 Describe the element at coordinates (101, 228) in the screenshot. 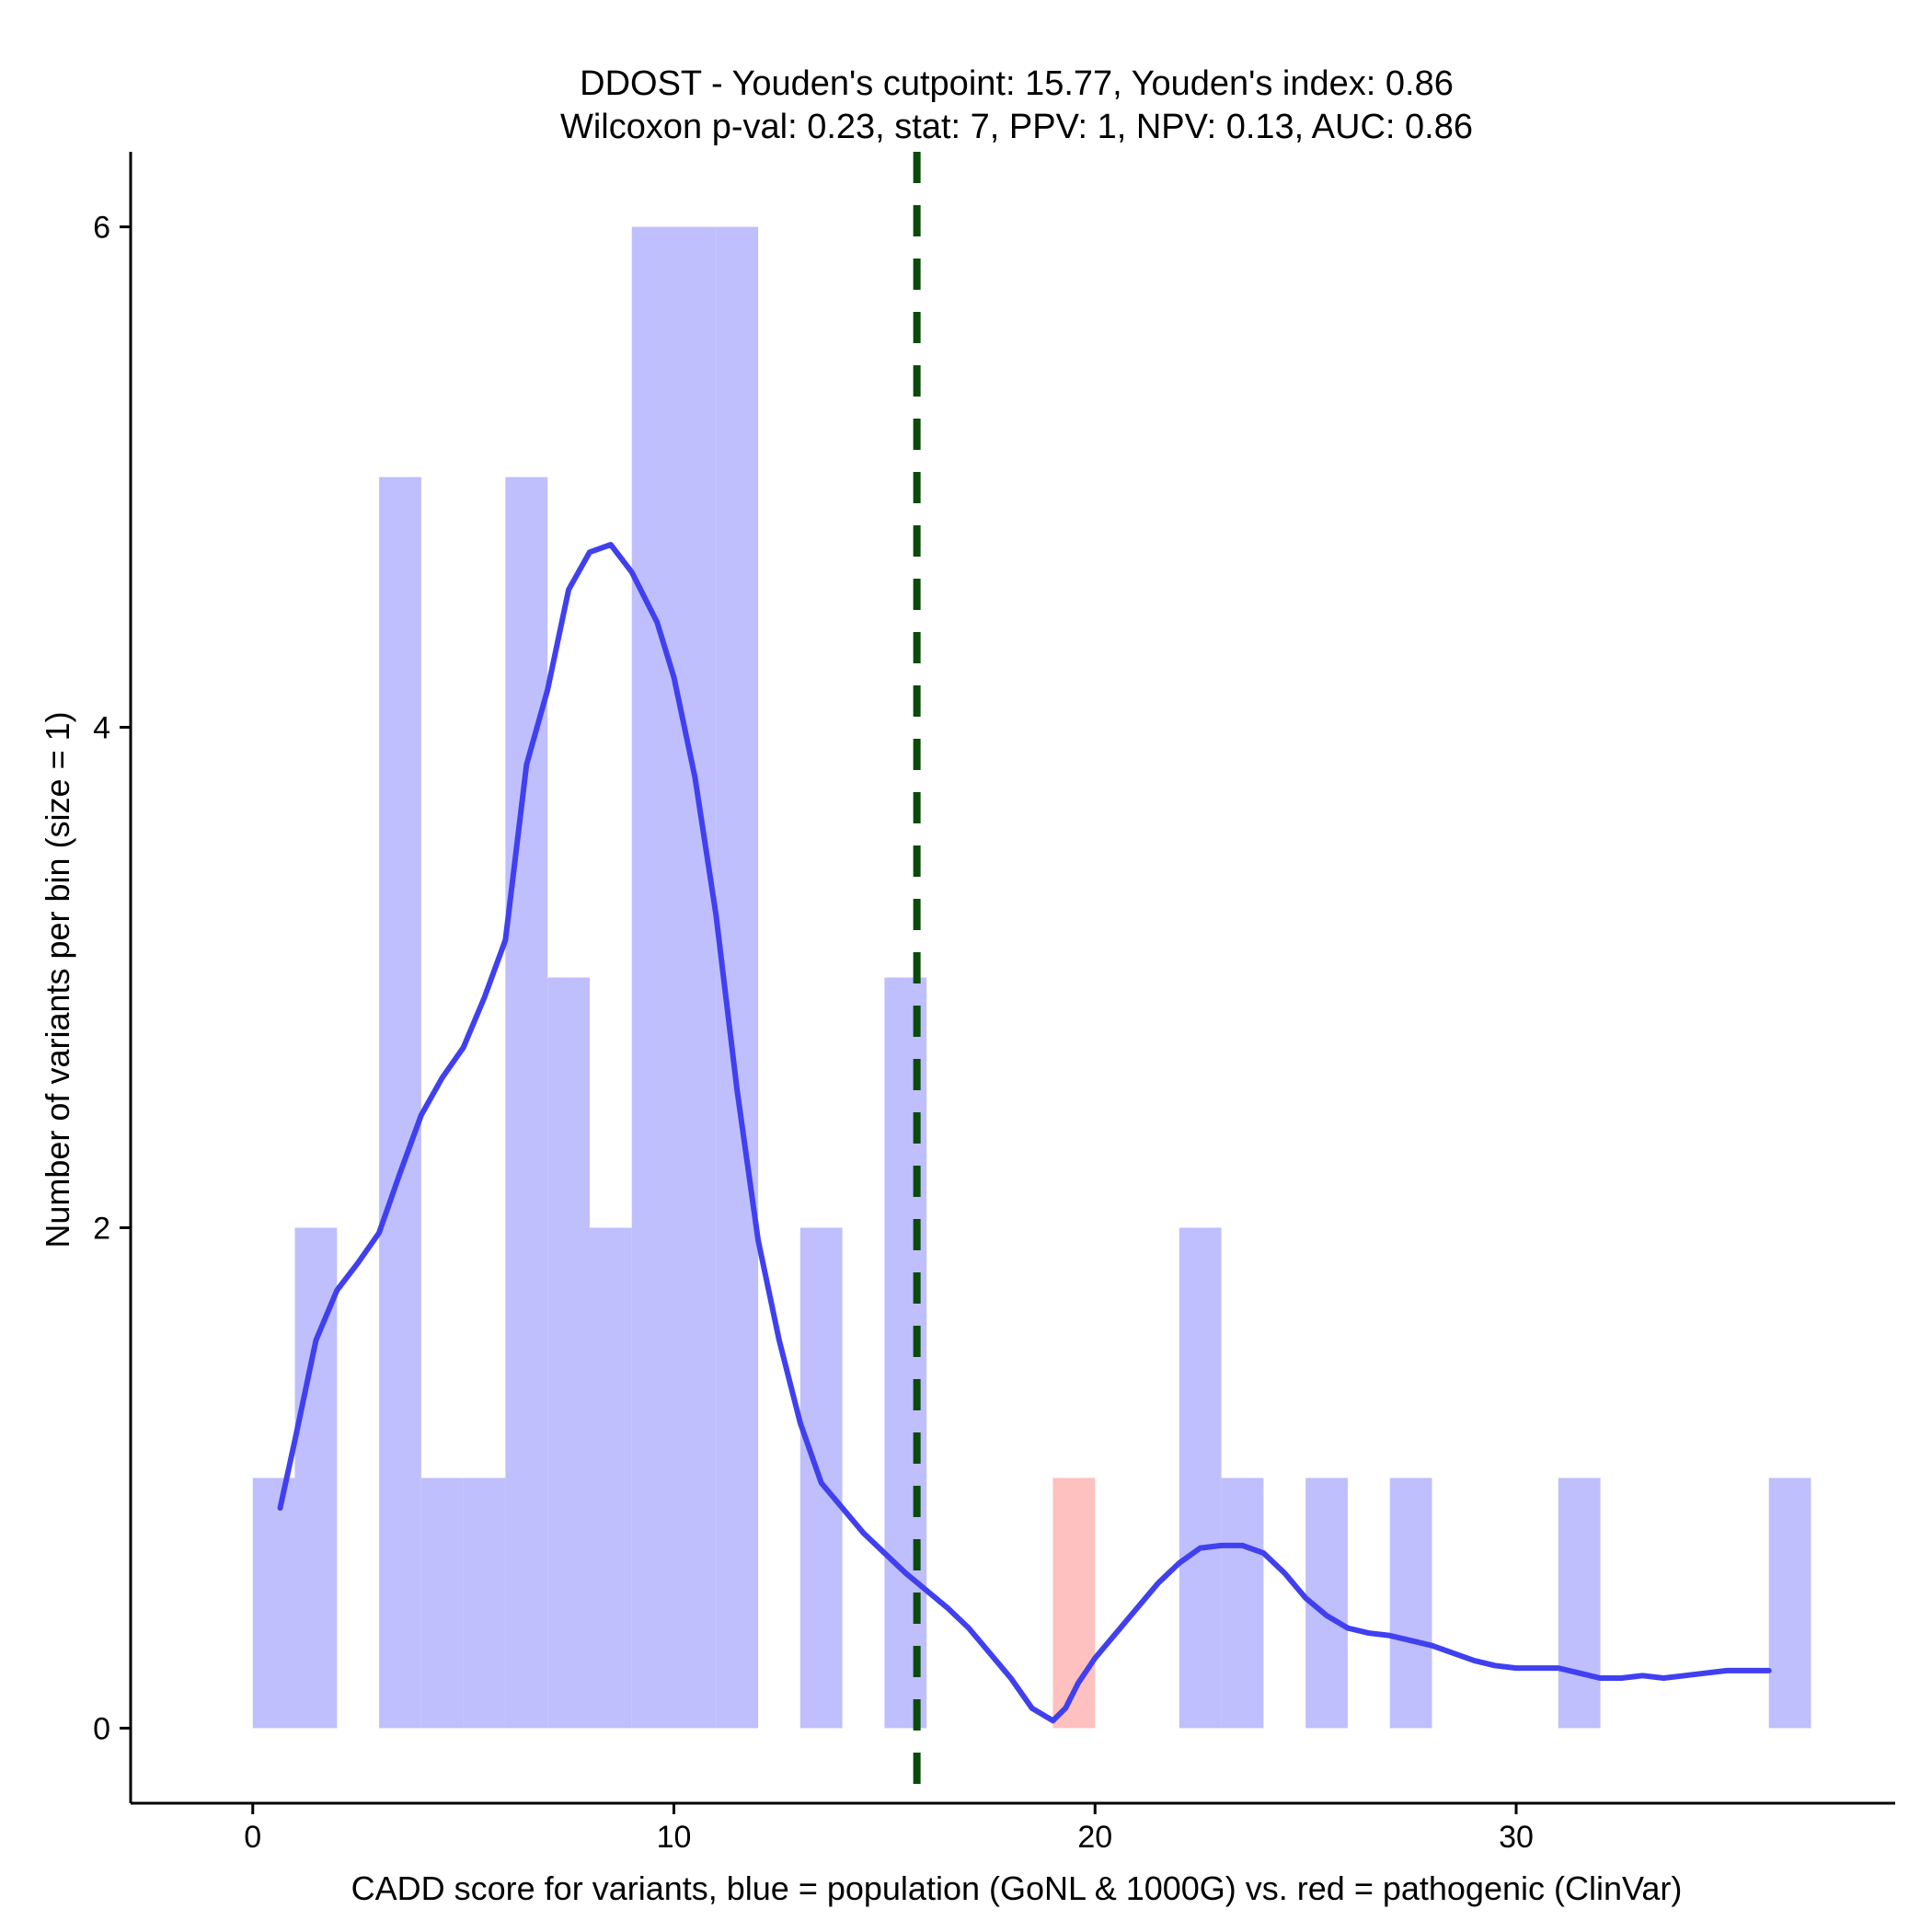

I see `y-tick-label-6: 6` at that location.